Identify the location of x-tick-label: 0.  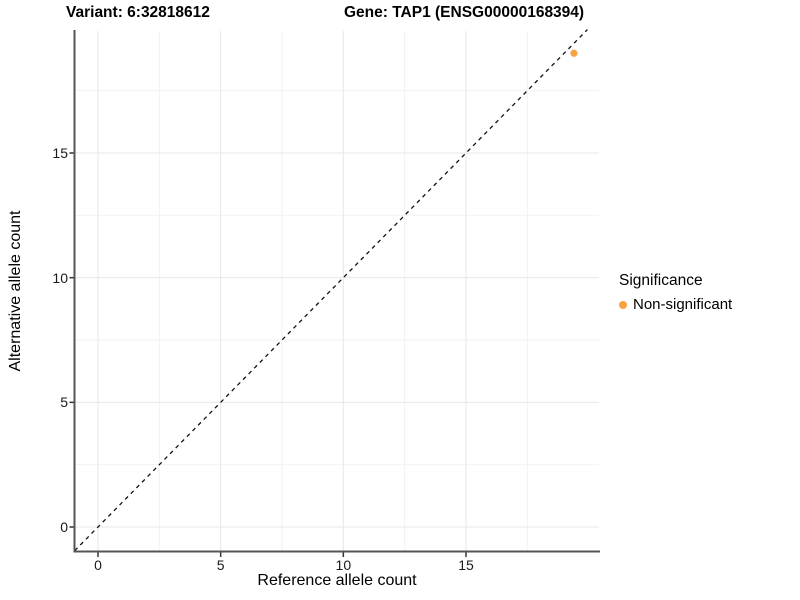
(98, 565).